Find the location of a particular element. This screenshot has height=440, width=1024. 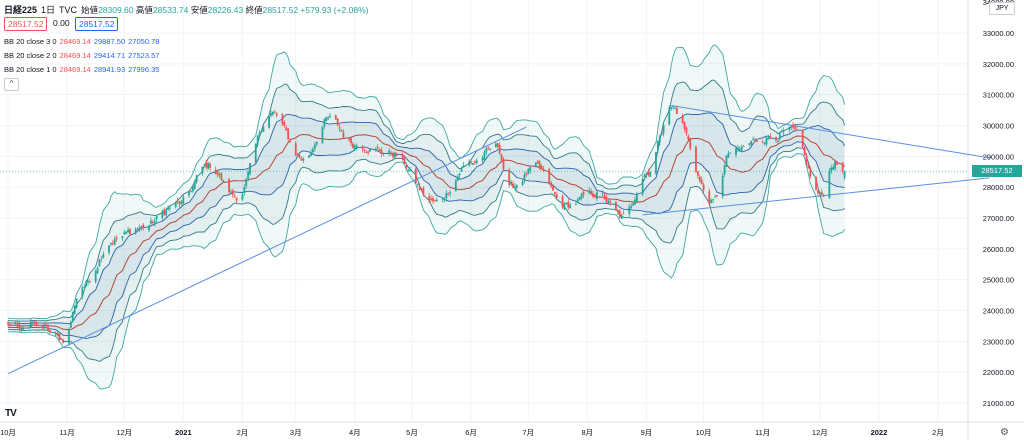

gear-icon: ⚙ is located at coordinates (1004, 432).